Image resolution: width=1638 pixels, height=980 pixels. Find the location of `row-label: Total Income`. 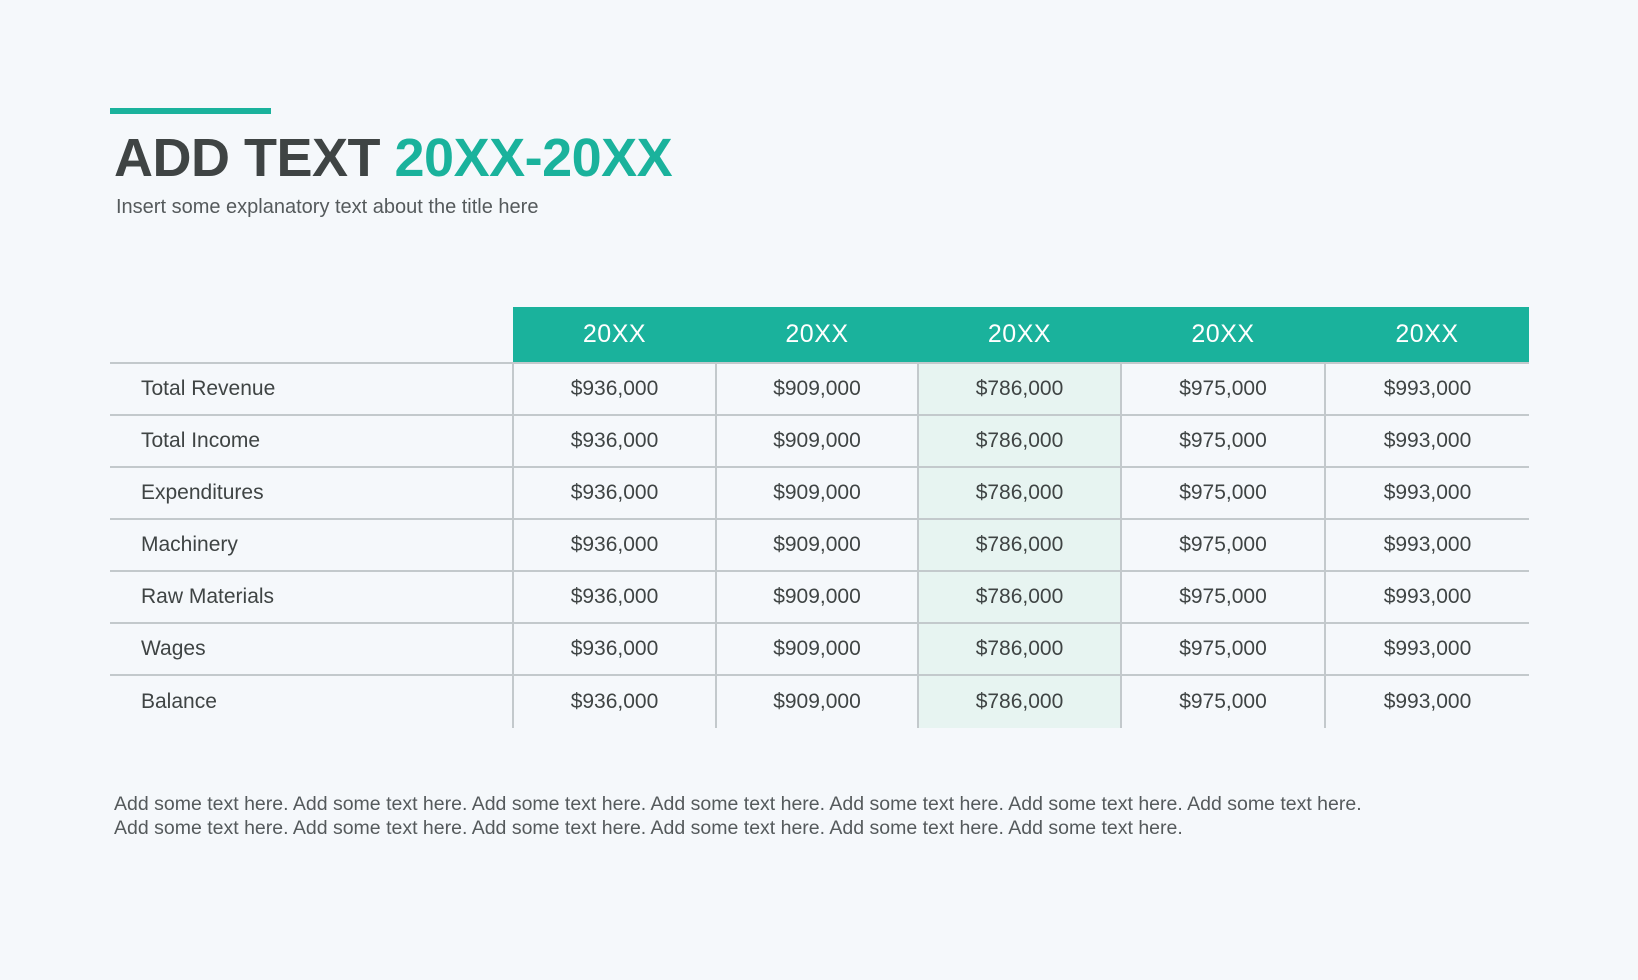

row-label: Total Income is located at coordinates (311, 441).